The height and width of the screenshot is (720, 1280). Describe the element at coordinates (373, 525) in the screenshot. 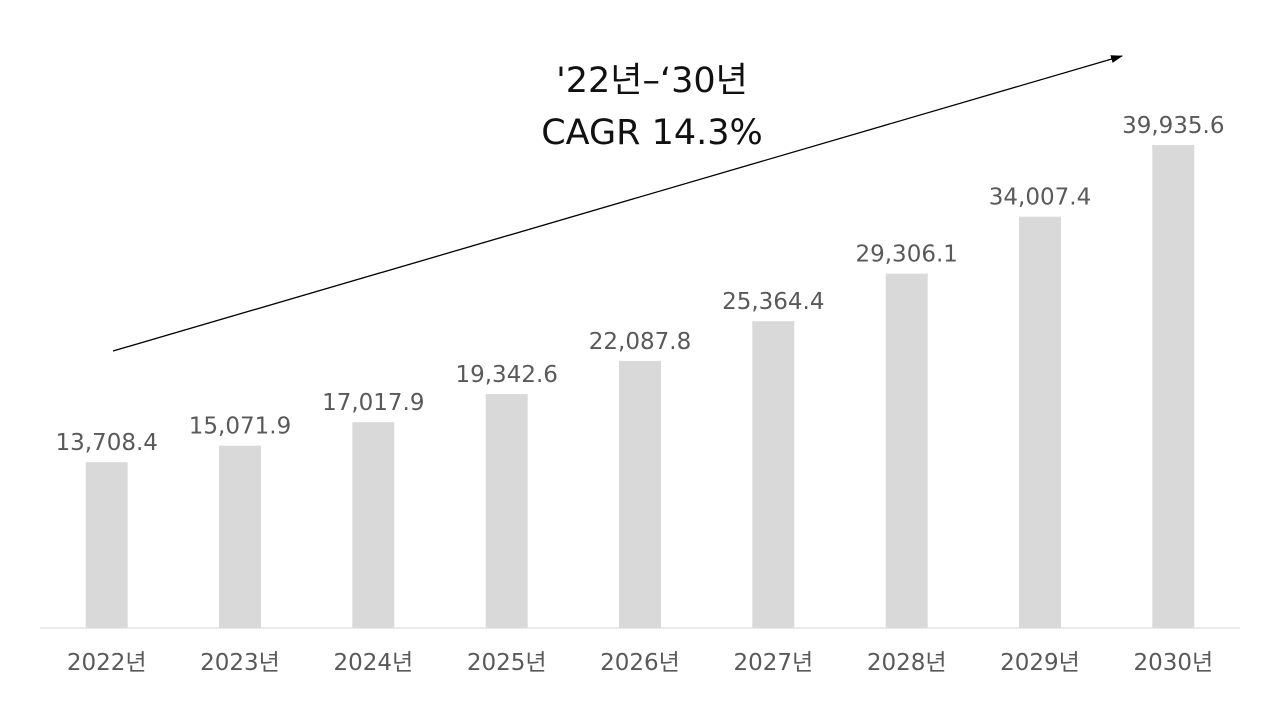

I see `bar-2024년` at that location.